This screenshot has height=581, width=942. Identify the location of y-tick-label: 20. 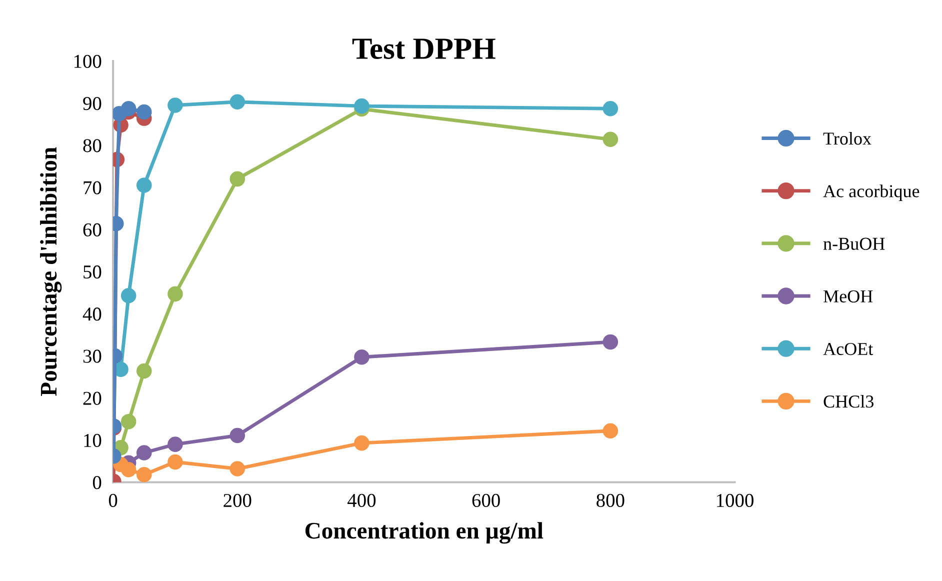
(92, 398).